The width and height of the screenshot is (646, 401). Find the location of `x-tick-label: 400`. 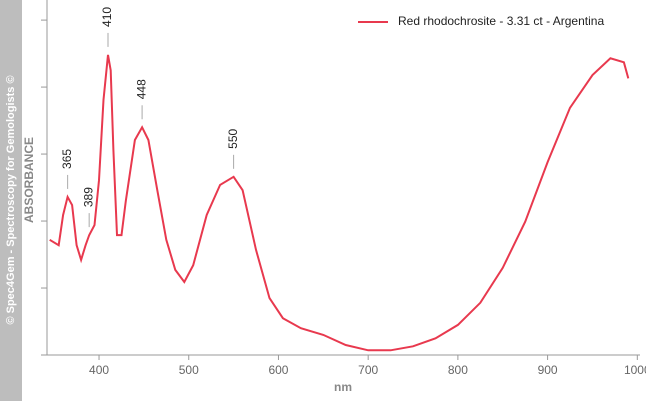

x-tick-label: 400 is located at coordinates (99, 370).